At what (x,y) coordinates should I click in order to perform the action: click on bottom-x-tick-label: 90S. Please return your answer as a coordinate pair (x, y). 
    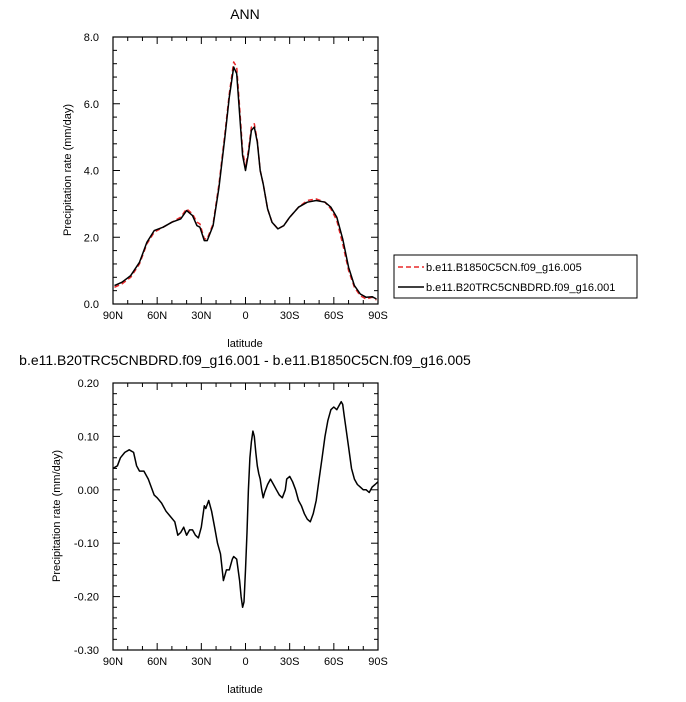
    Looking at the image, I should click on (378, 662).